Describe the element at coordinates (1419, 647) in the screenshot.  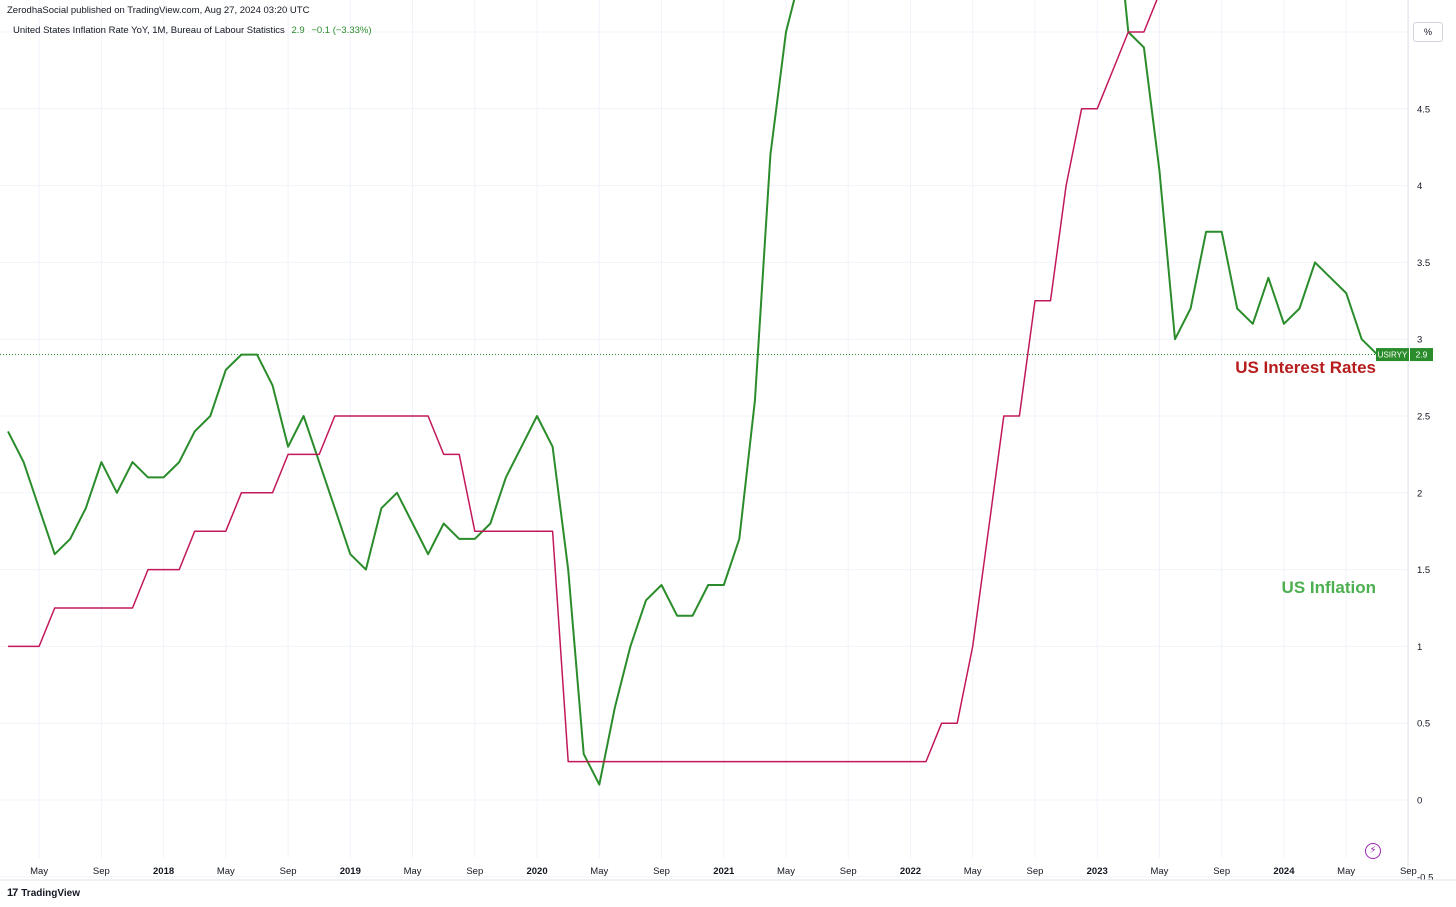
I see `y-tick-label: 1` at that location.